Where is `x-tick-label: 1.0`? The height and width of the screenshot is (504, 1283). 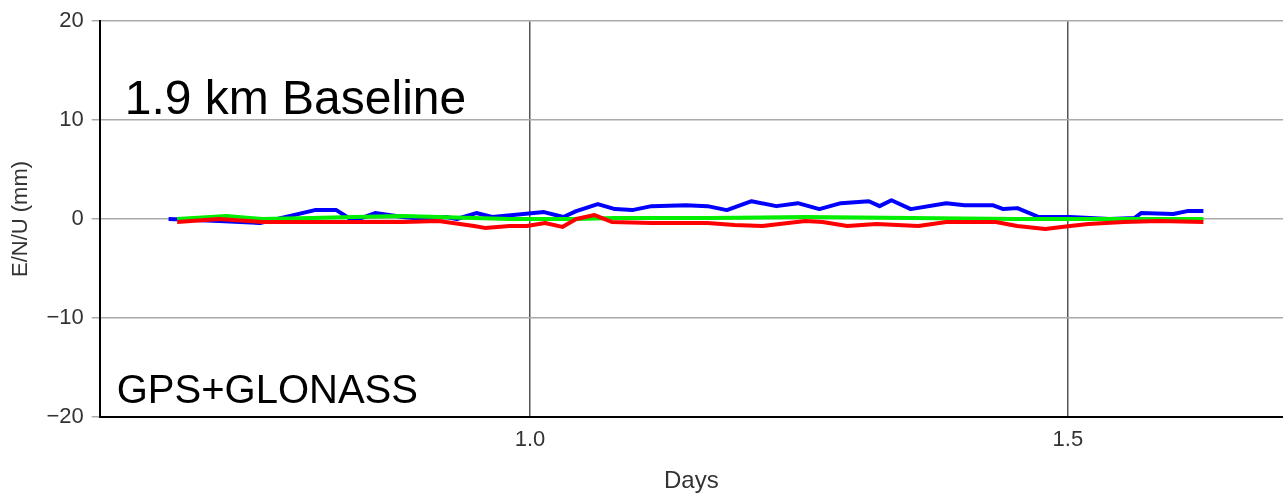
x-tick-label: 1.0 is located at coordinates (530, 439).